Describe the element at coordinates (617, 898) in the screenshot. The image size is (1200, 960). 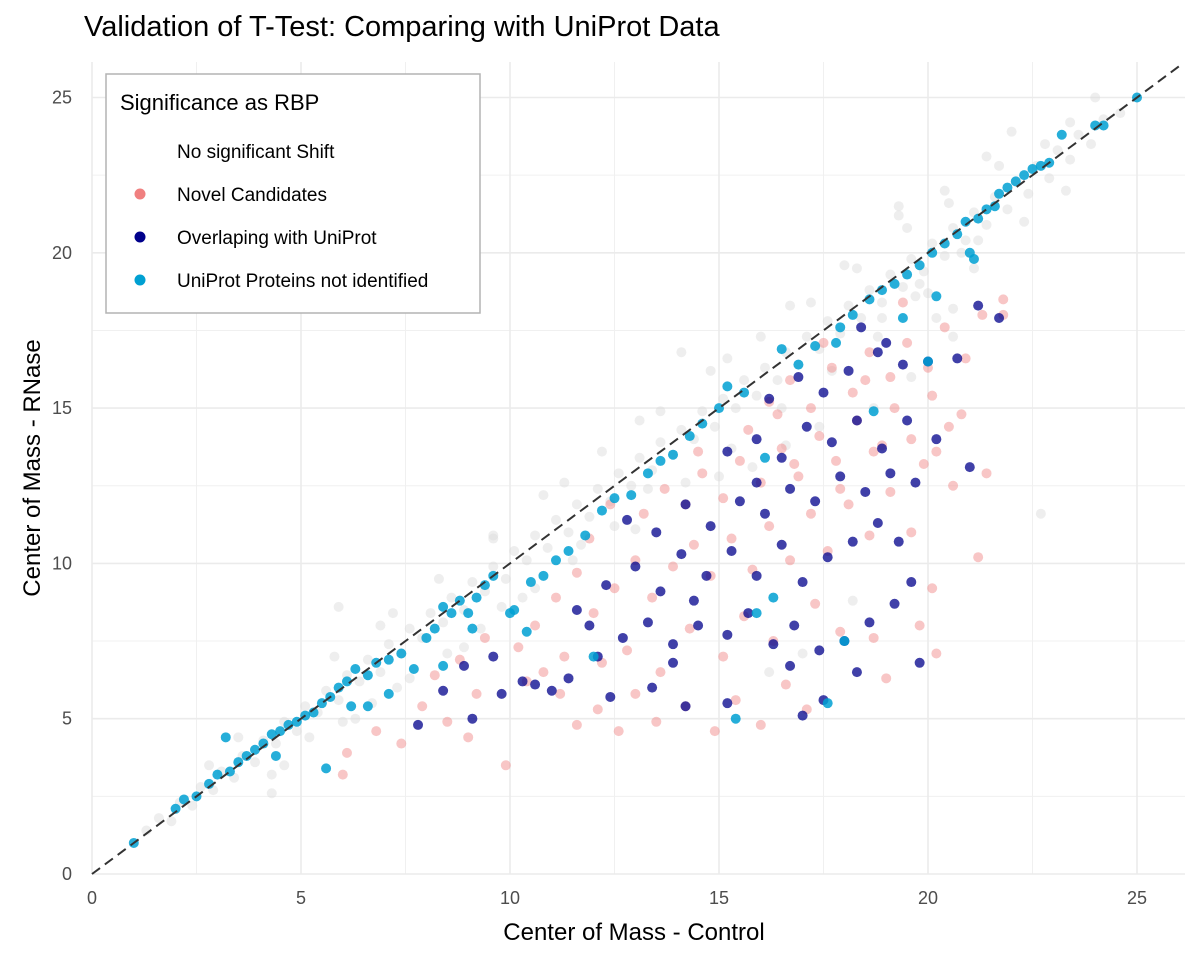
I see `x-axis-tick-labels: 0 5 10 15 20 25` at that location.